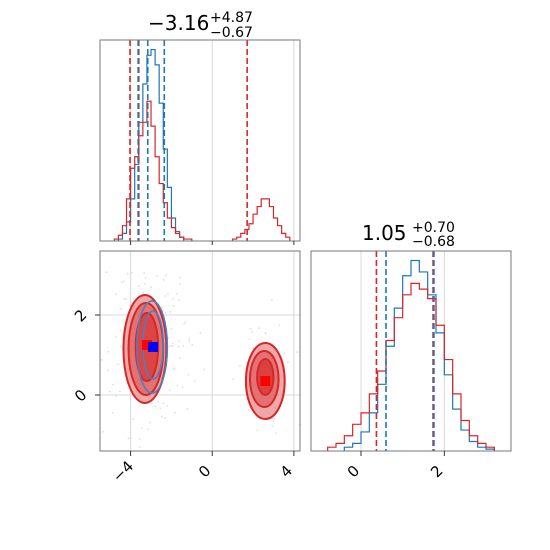  I want to click on top-left-title-sub: −0.67, so click(231, 33).